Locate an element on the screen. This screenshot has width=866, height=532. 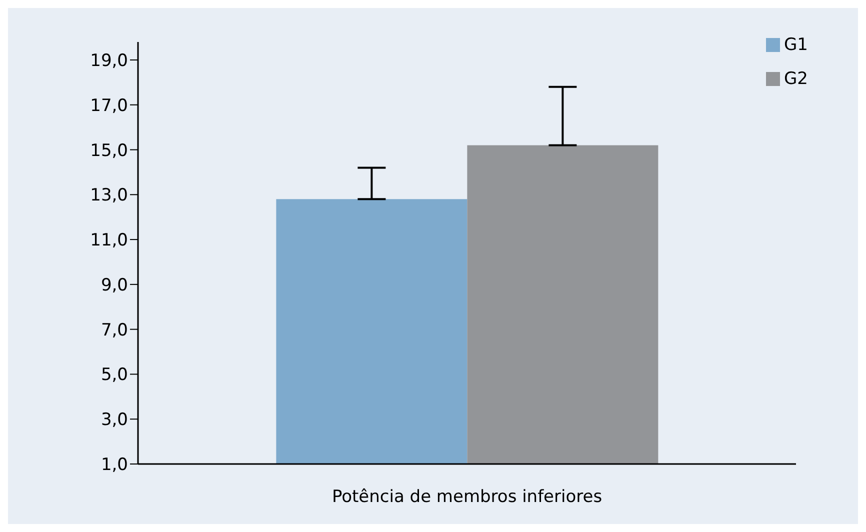
y-tick-label: 15,0 is located at coordinates (109, 150).